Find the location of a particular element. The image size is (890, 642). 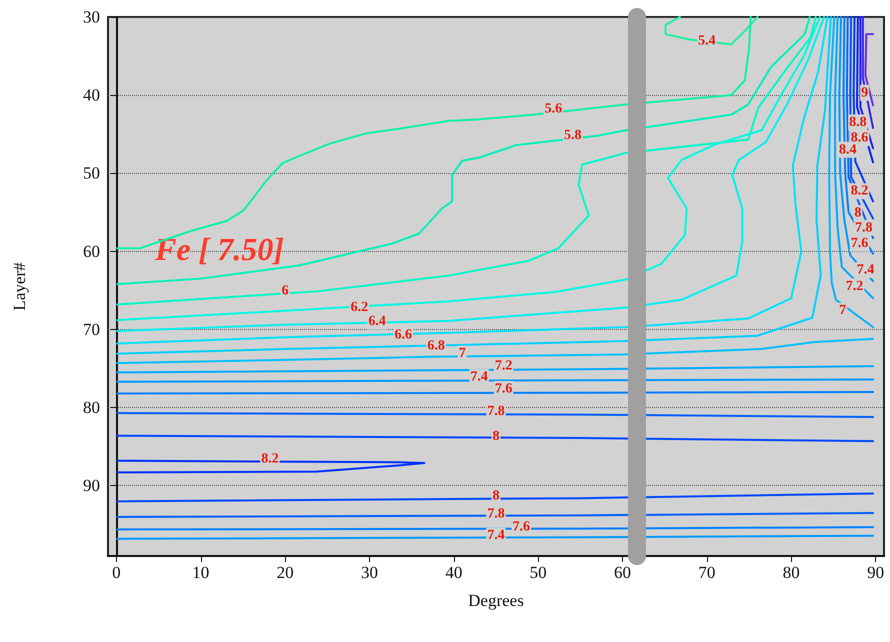

x-tick-label: 90 is located at coordinates (875, 572).